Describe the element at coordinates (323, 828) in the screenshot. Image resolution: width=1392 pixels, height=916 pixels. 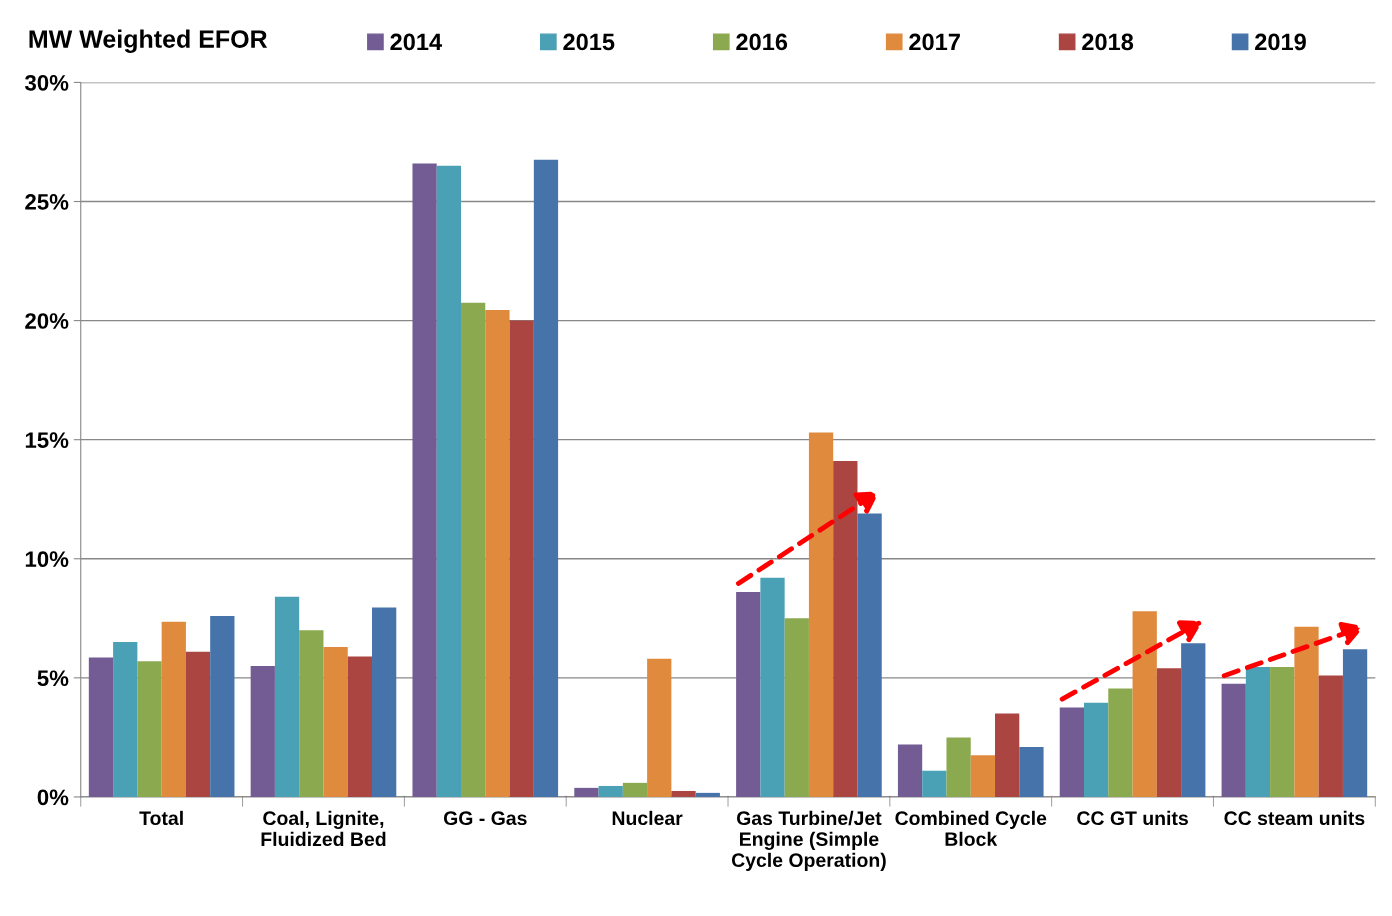
I see `x-tick-label: Coal, Lignite, Fluidized Bed` at that location.